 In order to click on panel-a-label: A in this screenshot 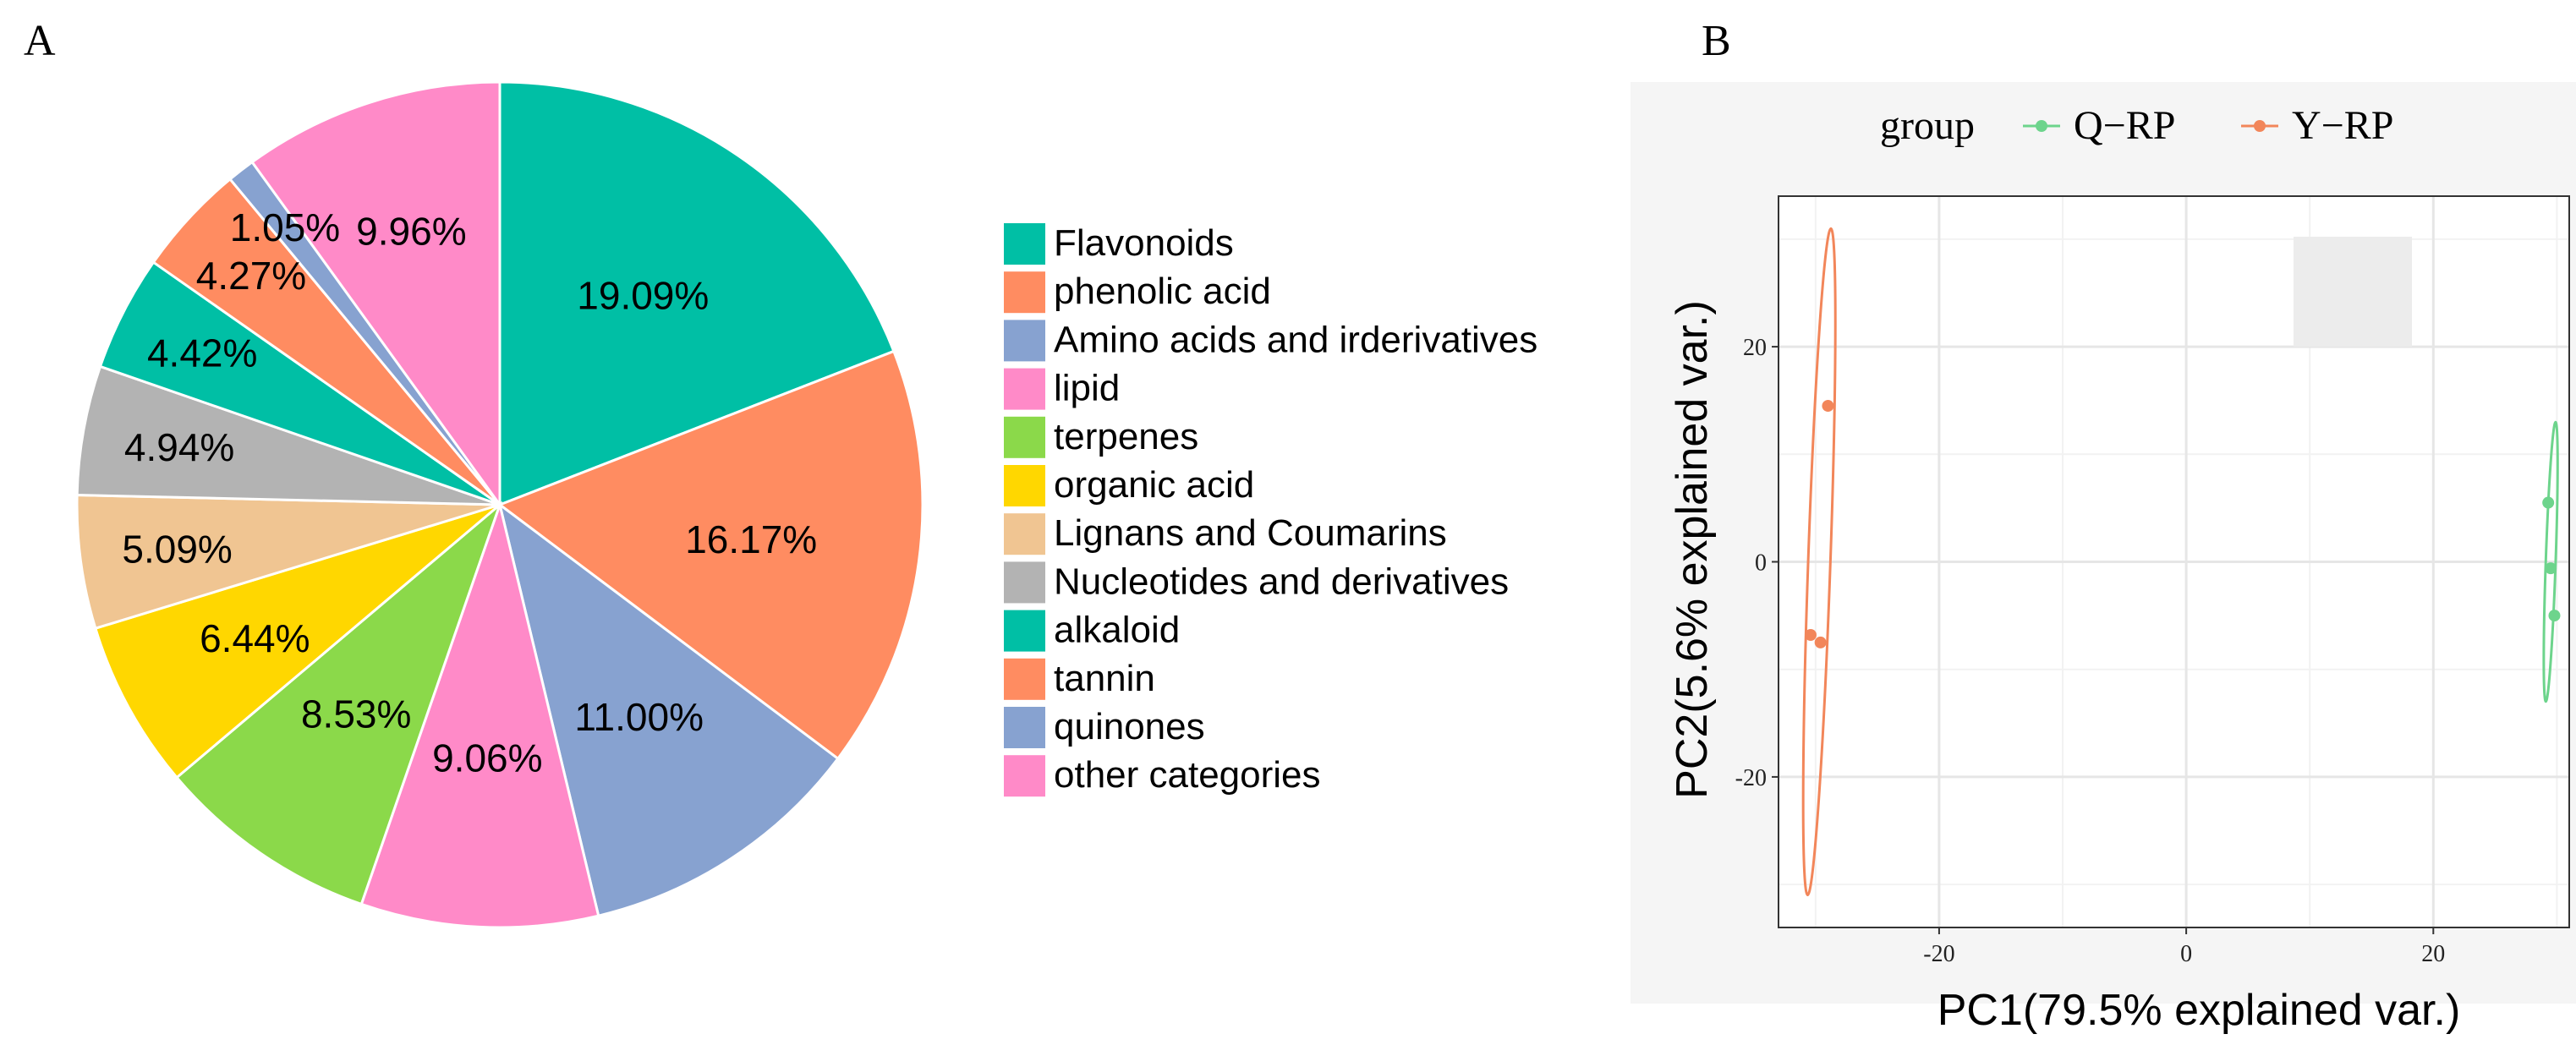, I will do `click(40, 41)`.